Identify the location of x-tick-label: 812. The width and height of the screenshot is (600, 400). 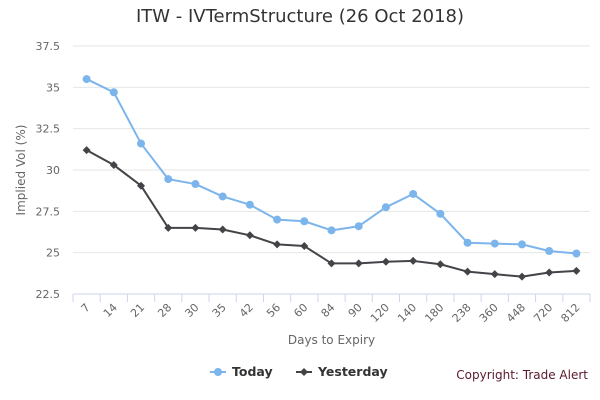
(570, 313).